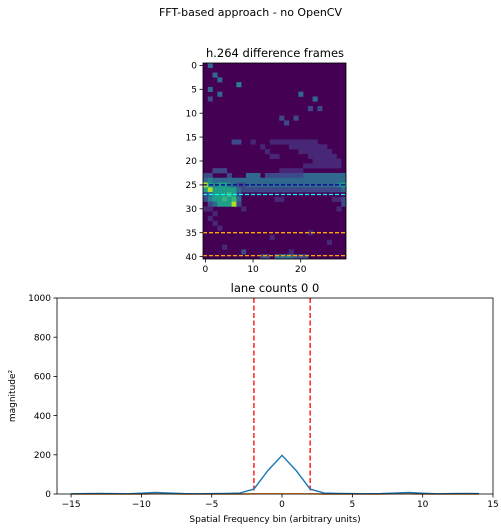  Describe the element at coordinates (423, 505) in the screenshot. I see `x-tick-label: 10` at that location.